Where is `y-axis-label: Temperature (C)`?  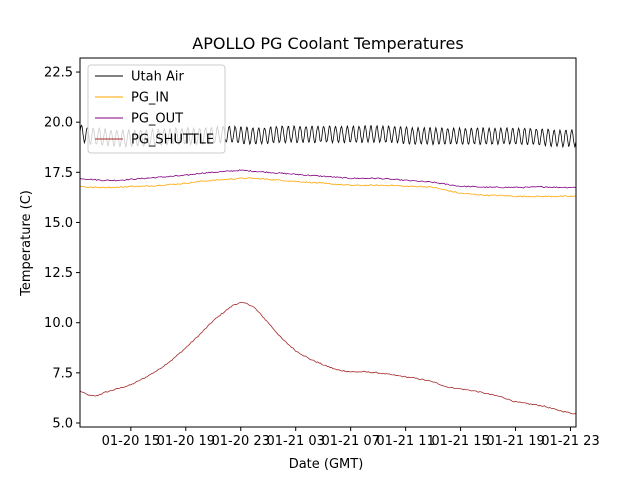
y-axis-label: Temperature (C) is located at coordinates (26, 243).